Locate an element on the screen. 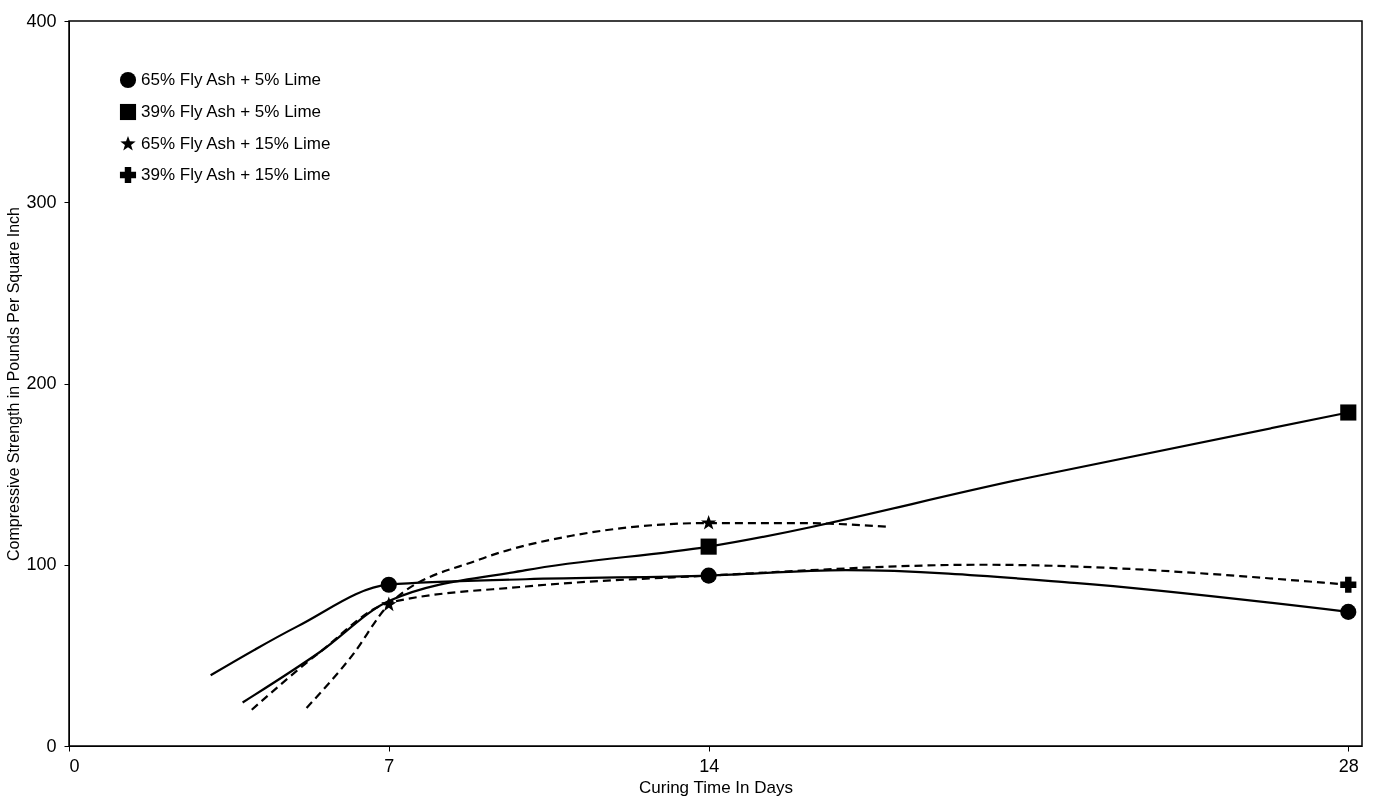 Image resolution: width=1393 pixels, height=806 pixels. x-tick-label: 7 is located at coordinates (389, 765).